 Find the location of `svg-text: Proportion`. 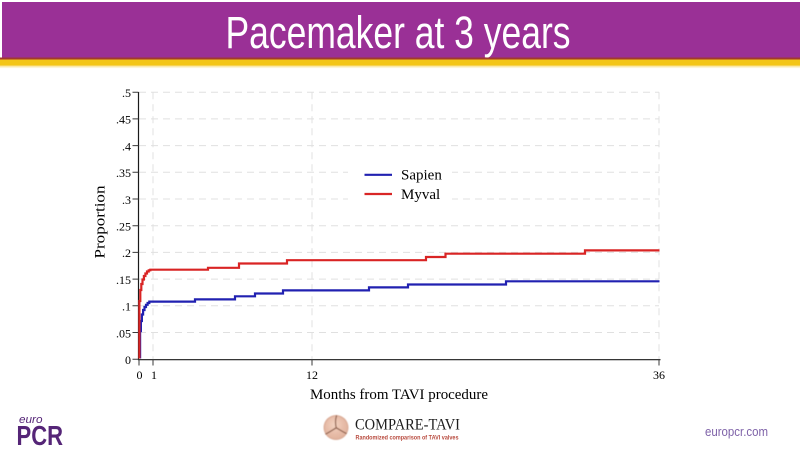

svg-text: Proportion is located at coordinates (101, 222).